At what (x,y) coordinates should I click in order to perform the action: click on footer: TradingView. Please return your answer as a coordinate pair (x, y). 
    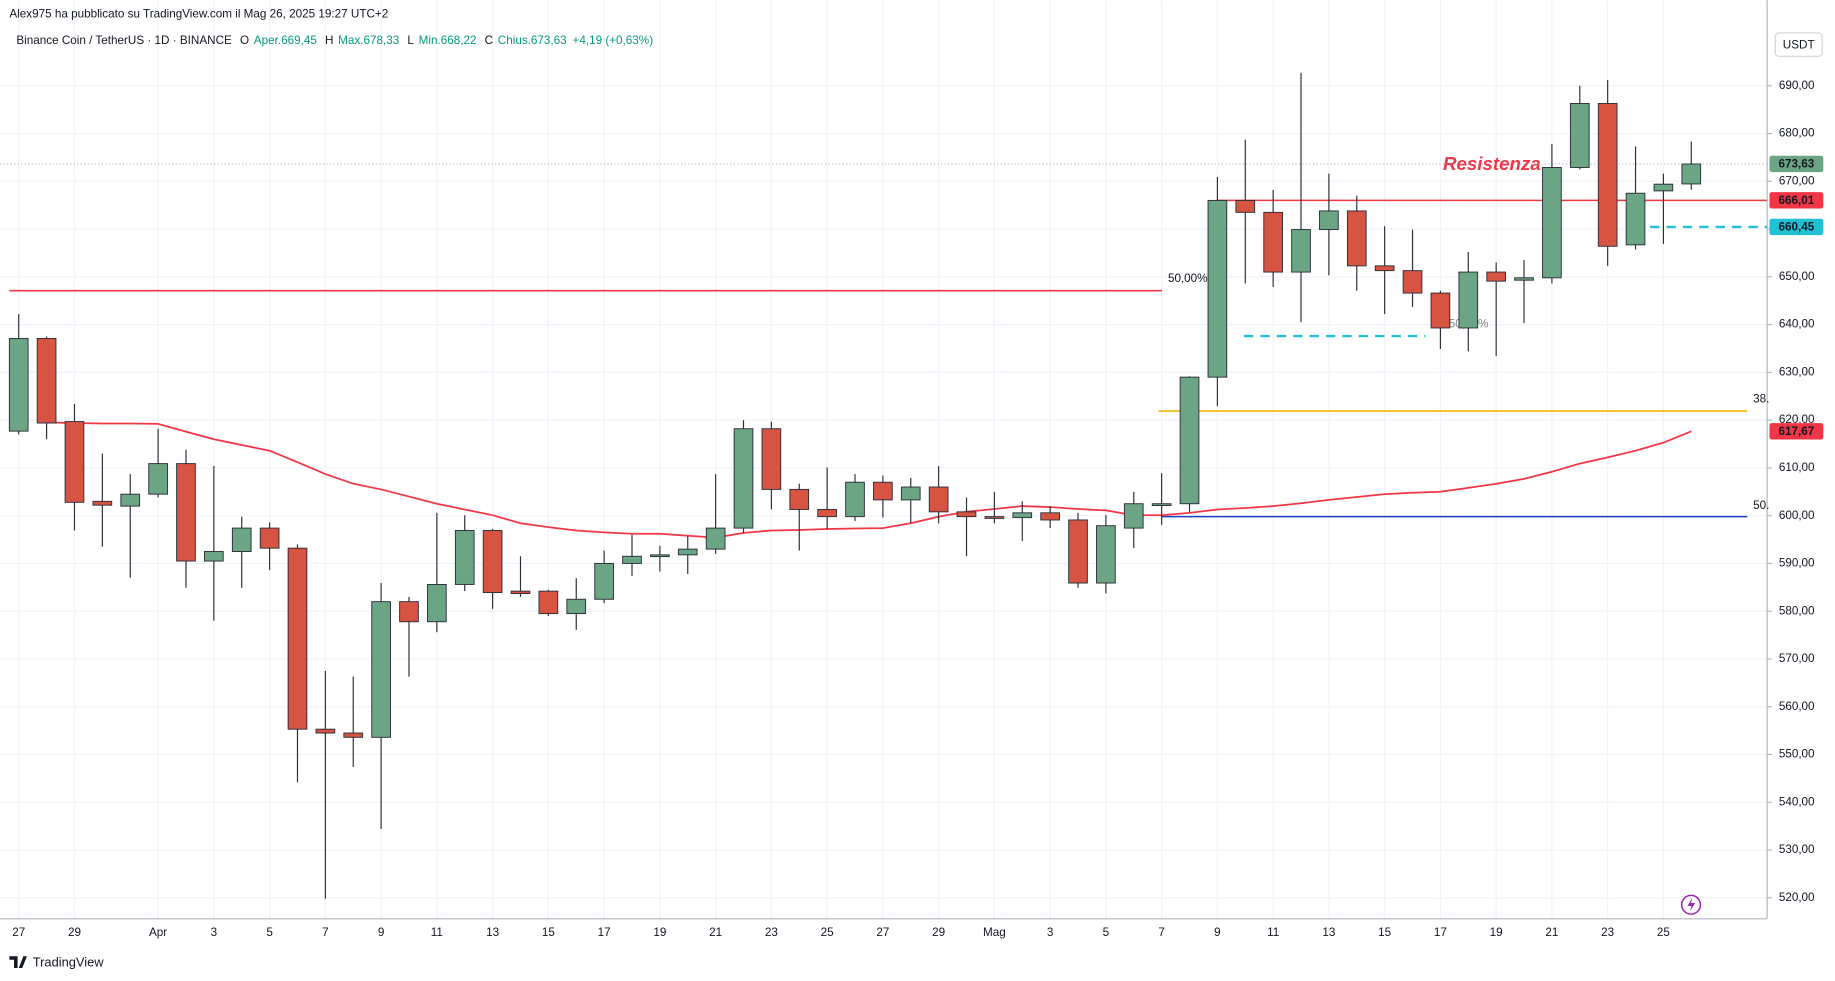
    Looking at the image, I should click on (68, 962).